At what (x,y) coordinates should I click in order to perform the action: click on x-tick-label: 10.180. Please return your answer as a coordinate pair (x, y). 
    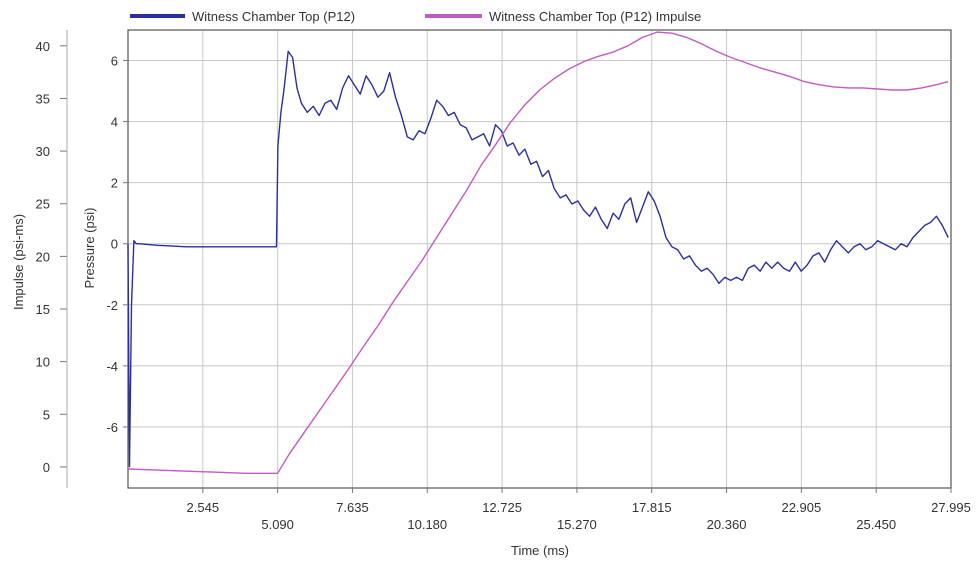
    Looking at the image, I should click on (427, 524).